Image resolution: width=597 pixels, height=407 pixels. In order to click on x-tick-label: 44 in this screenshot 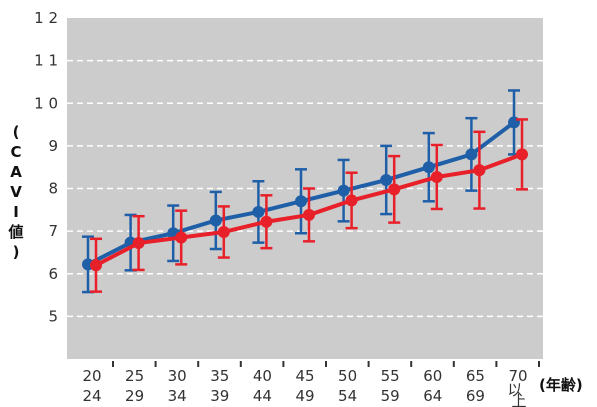, I will do `click(262, 396)`.